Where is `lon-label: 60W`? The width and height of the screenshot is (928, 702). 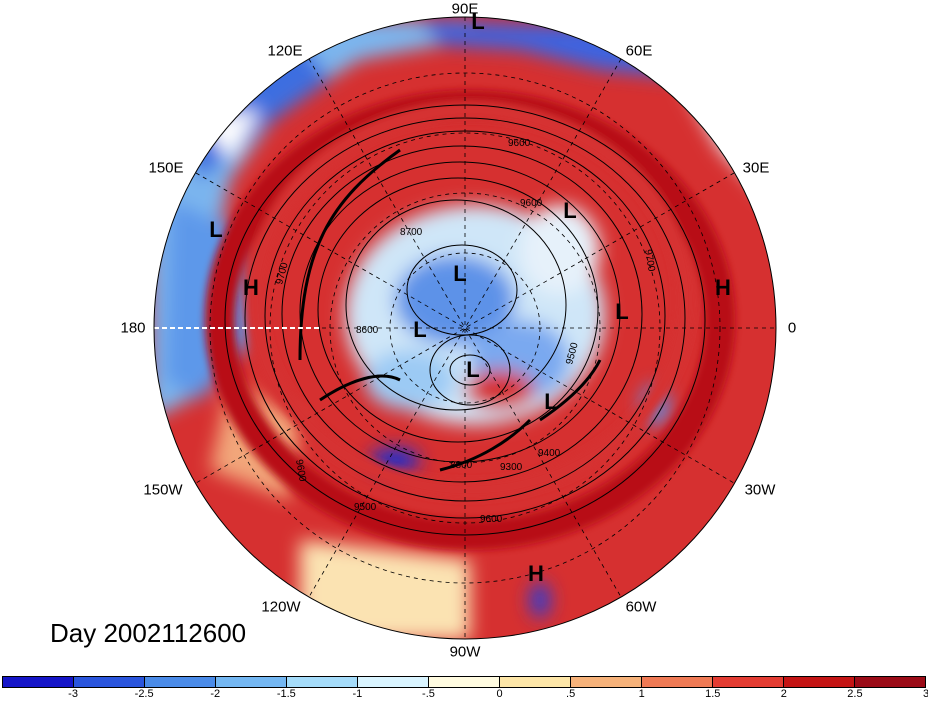 lon-label: 60W is located at coordinates (641, 607).